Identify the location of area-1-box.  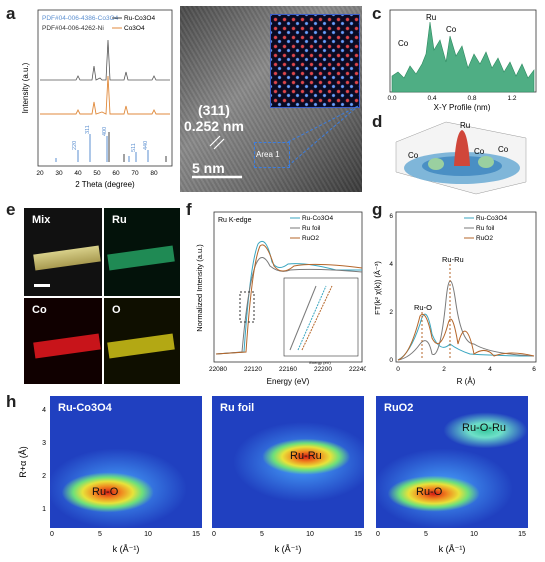
(272, 155).